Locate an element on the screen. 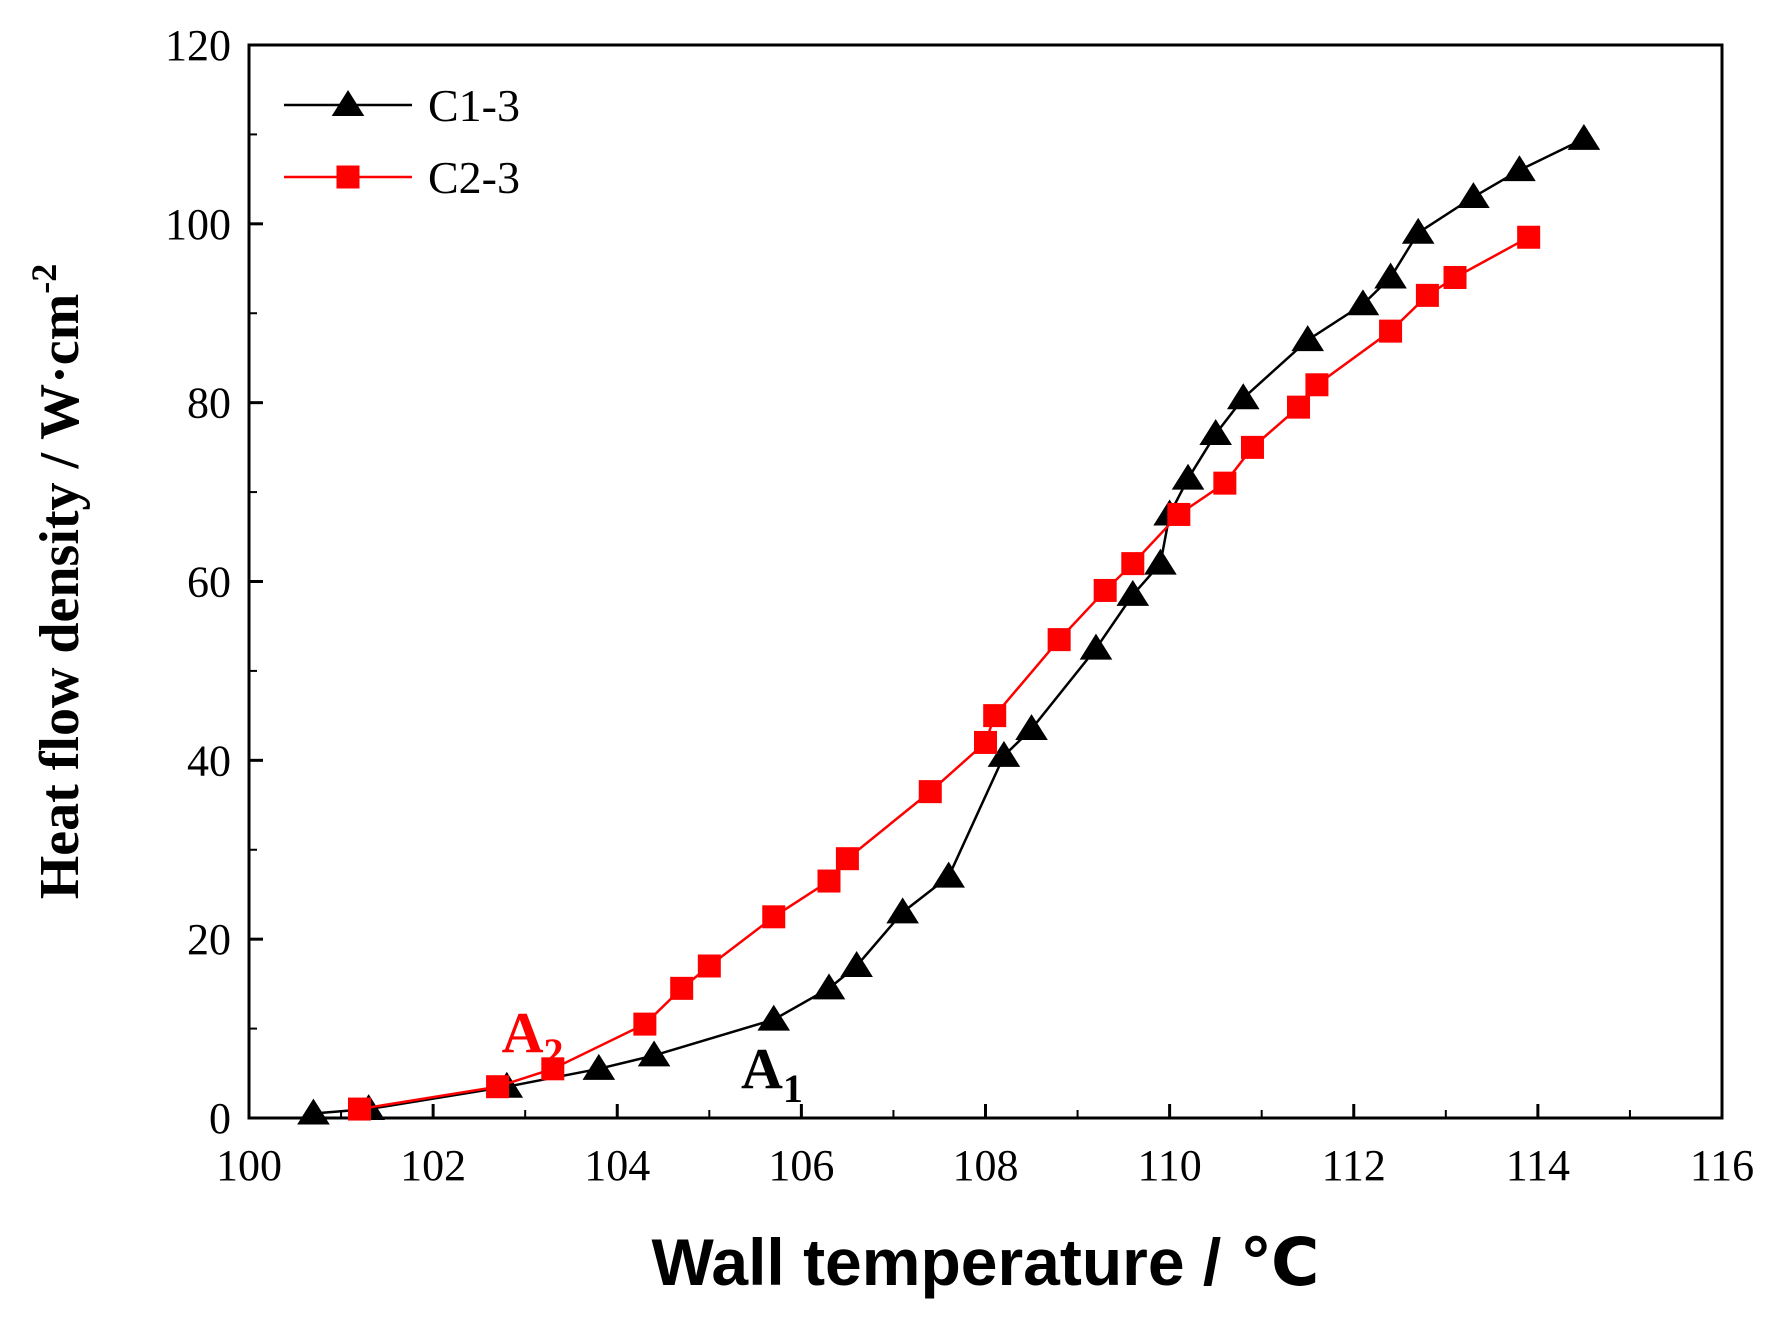 The image size is (1779, 1320). x-tick-label: 114 is located at coordinates (1538, 1165).